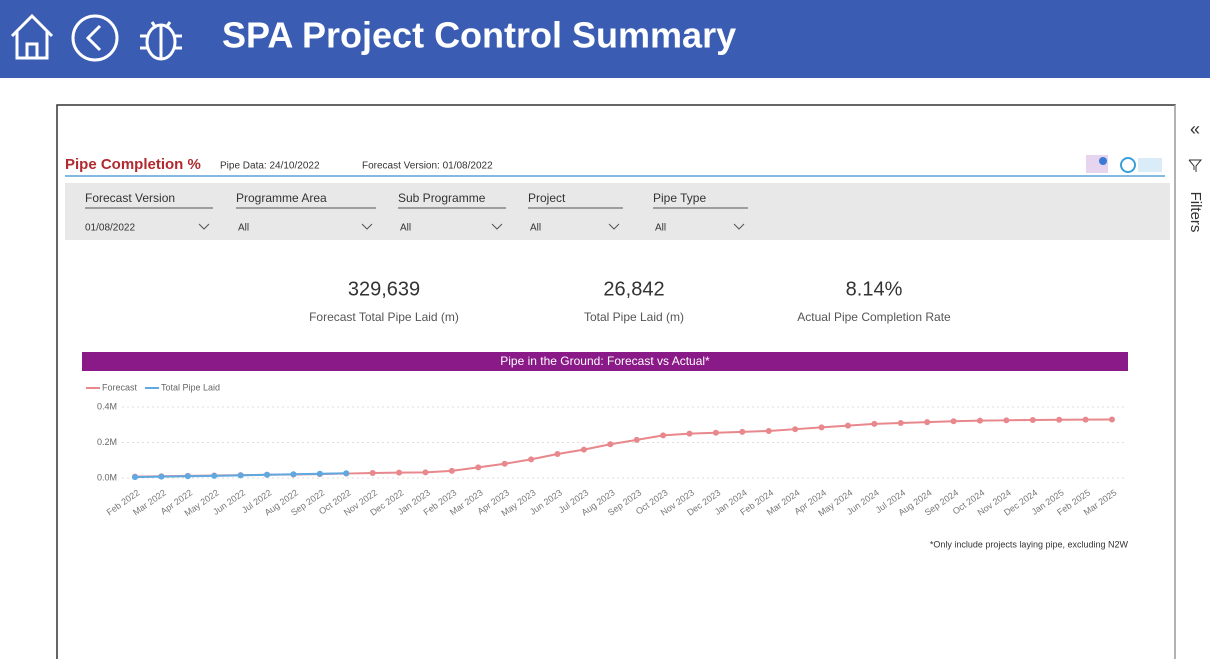 This screenshot has width=1210, height=659. What do you see at coordinates (442, 198) in the screenshot?
I see `slicer-label: Sub Programme` at bounding box center [442, 198].